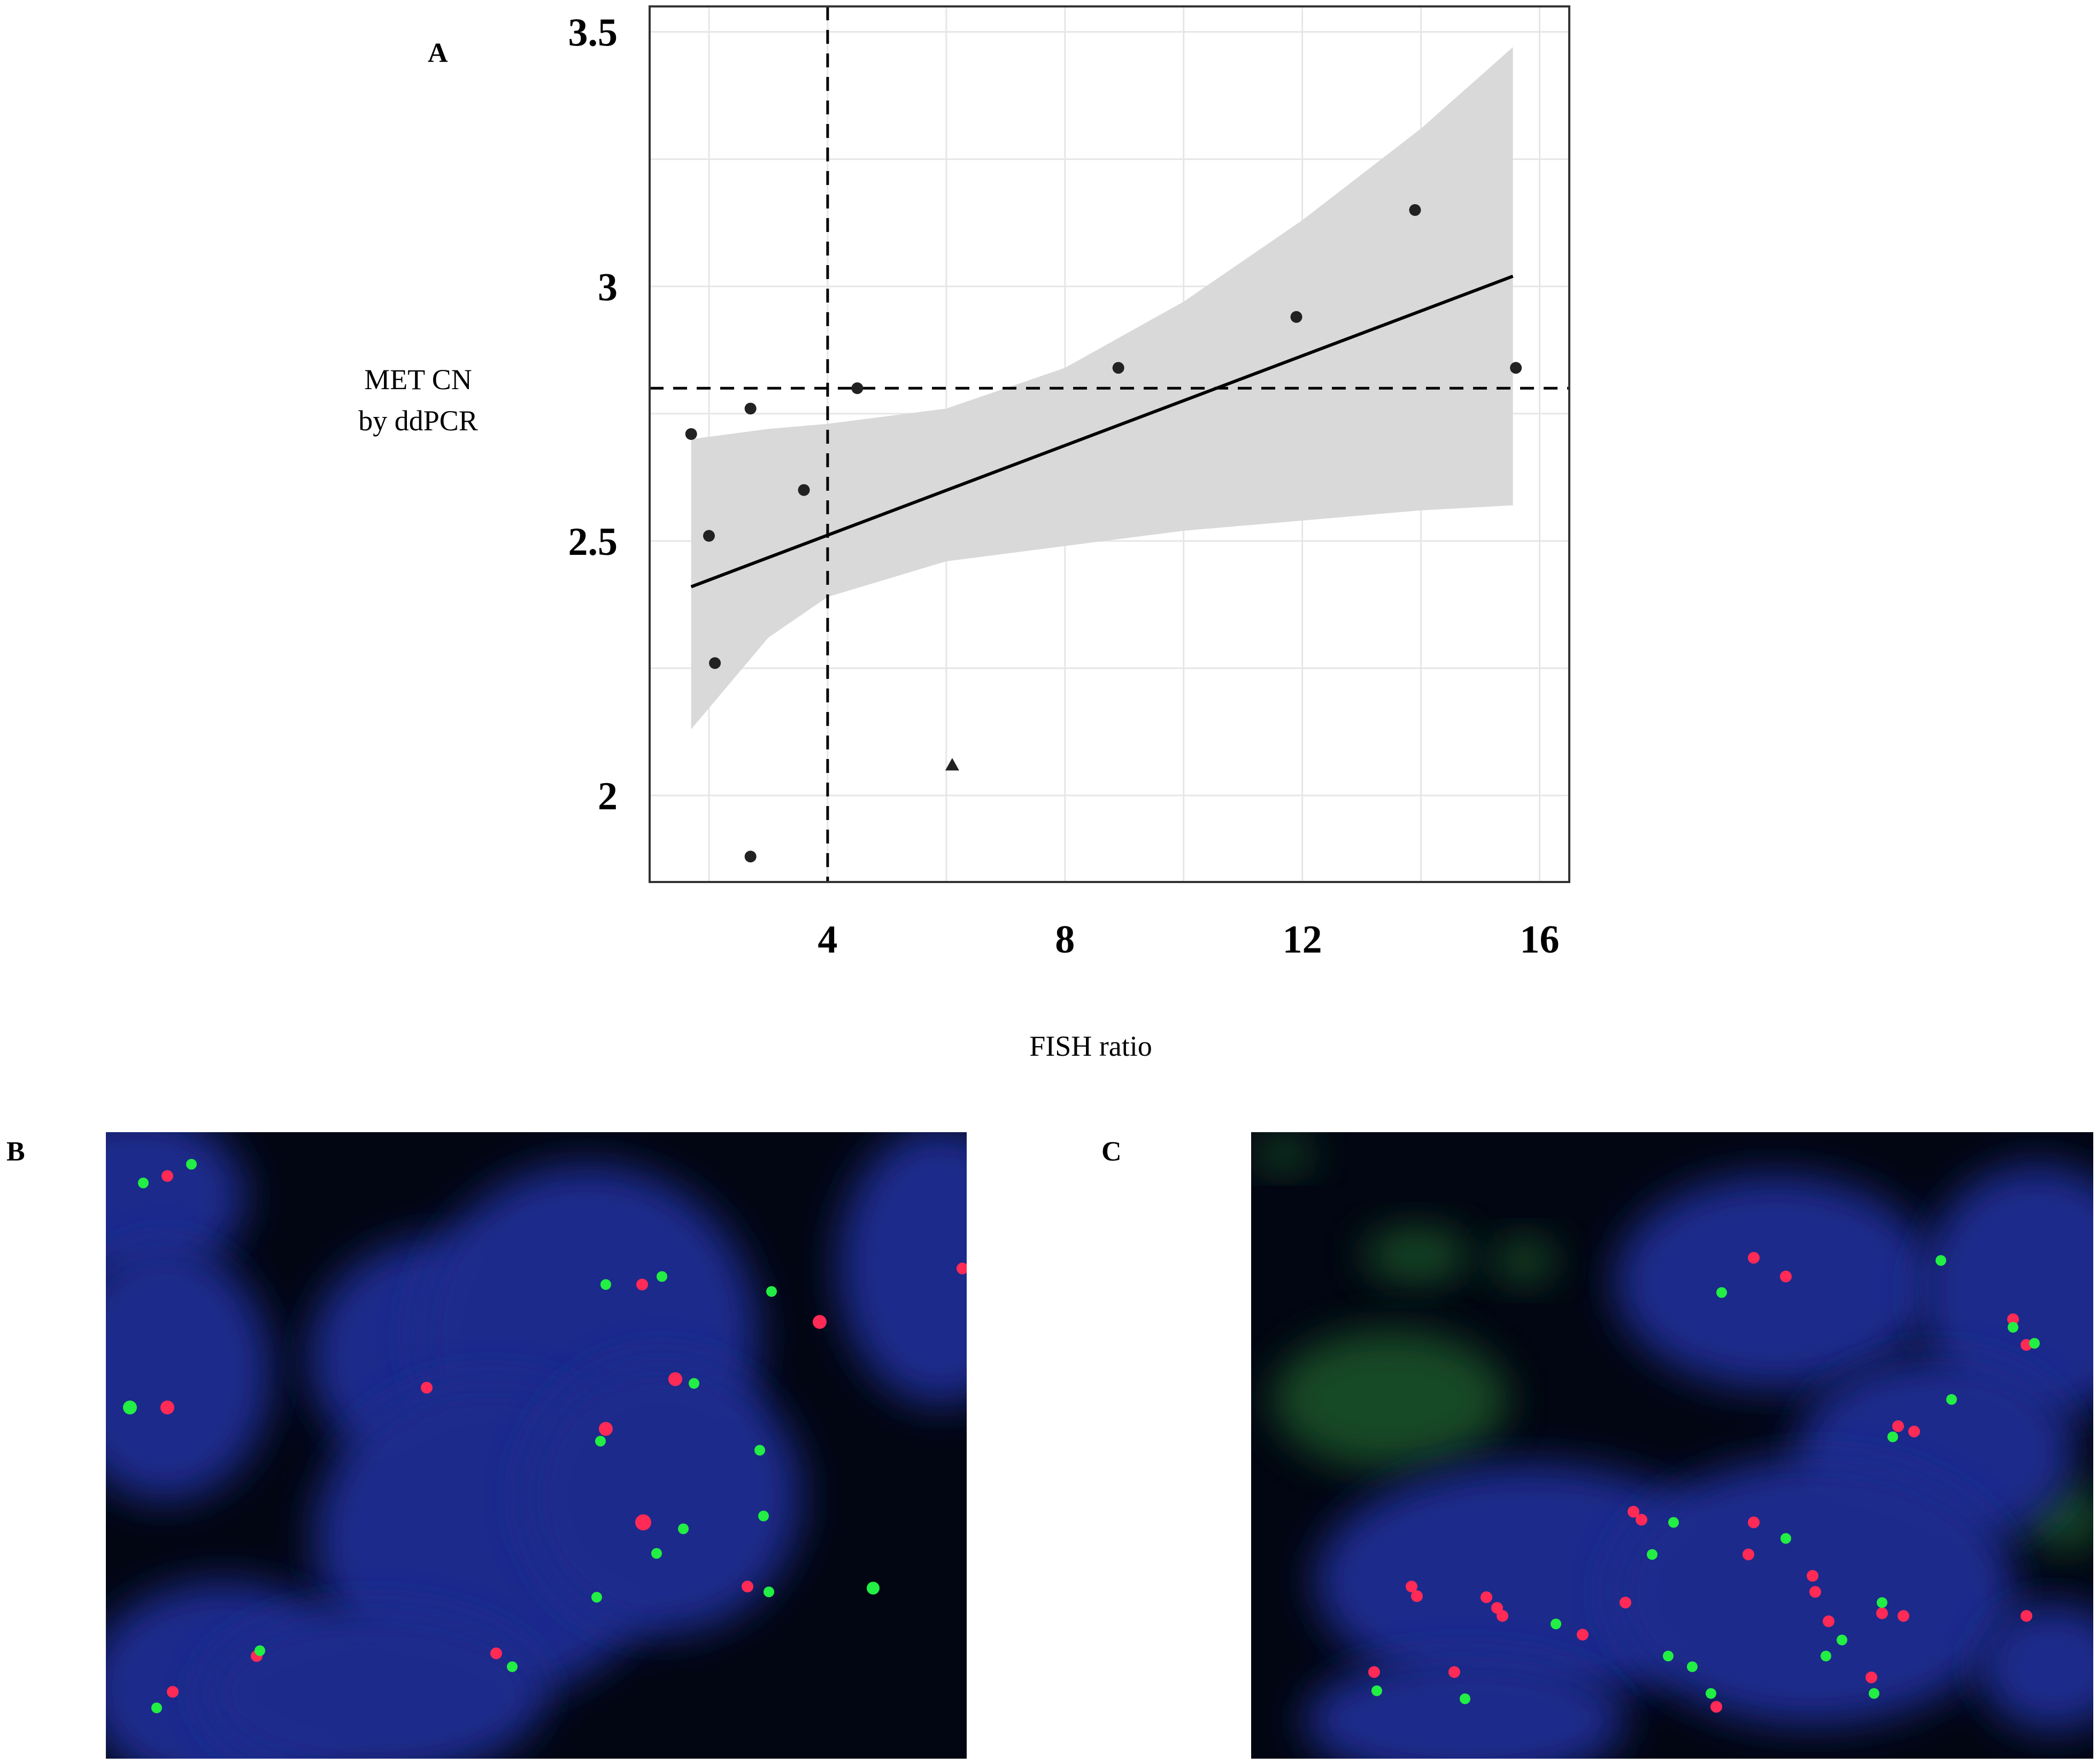  Describe the element at coordinates (1672, 1446) in the screenshot. I see `fish-image-c` at that location.